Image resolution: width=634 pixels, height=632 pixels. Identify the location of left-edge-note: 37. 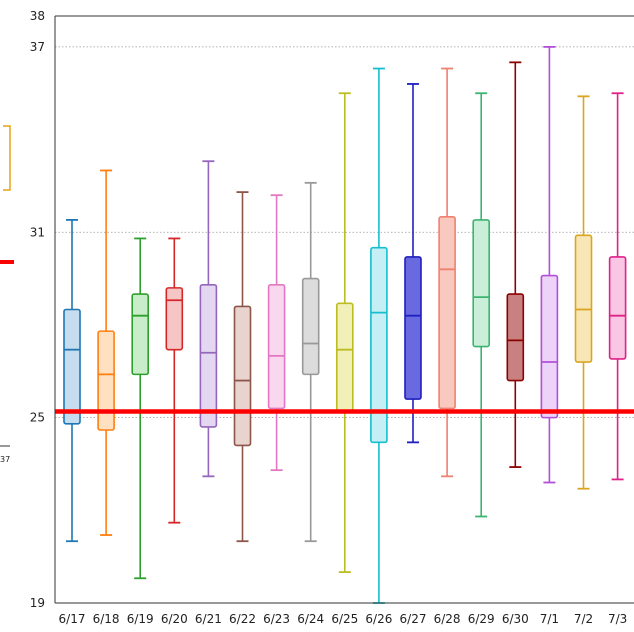
(5, 459).